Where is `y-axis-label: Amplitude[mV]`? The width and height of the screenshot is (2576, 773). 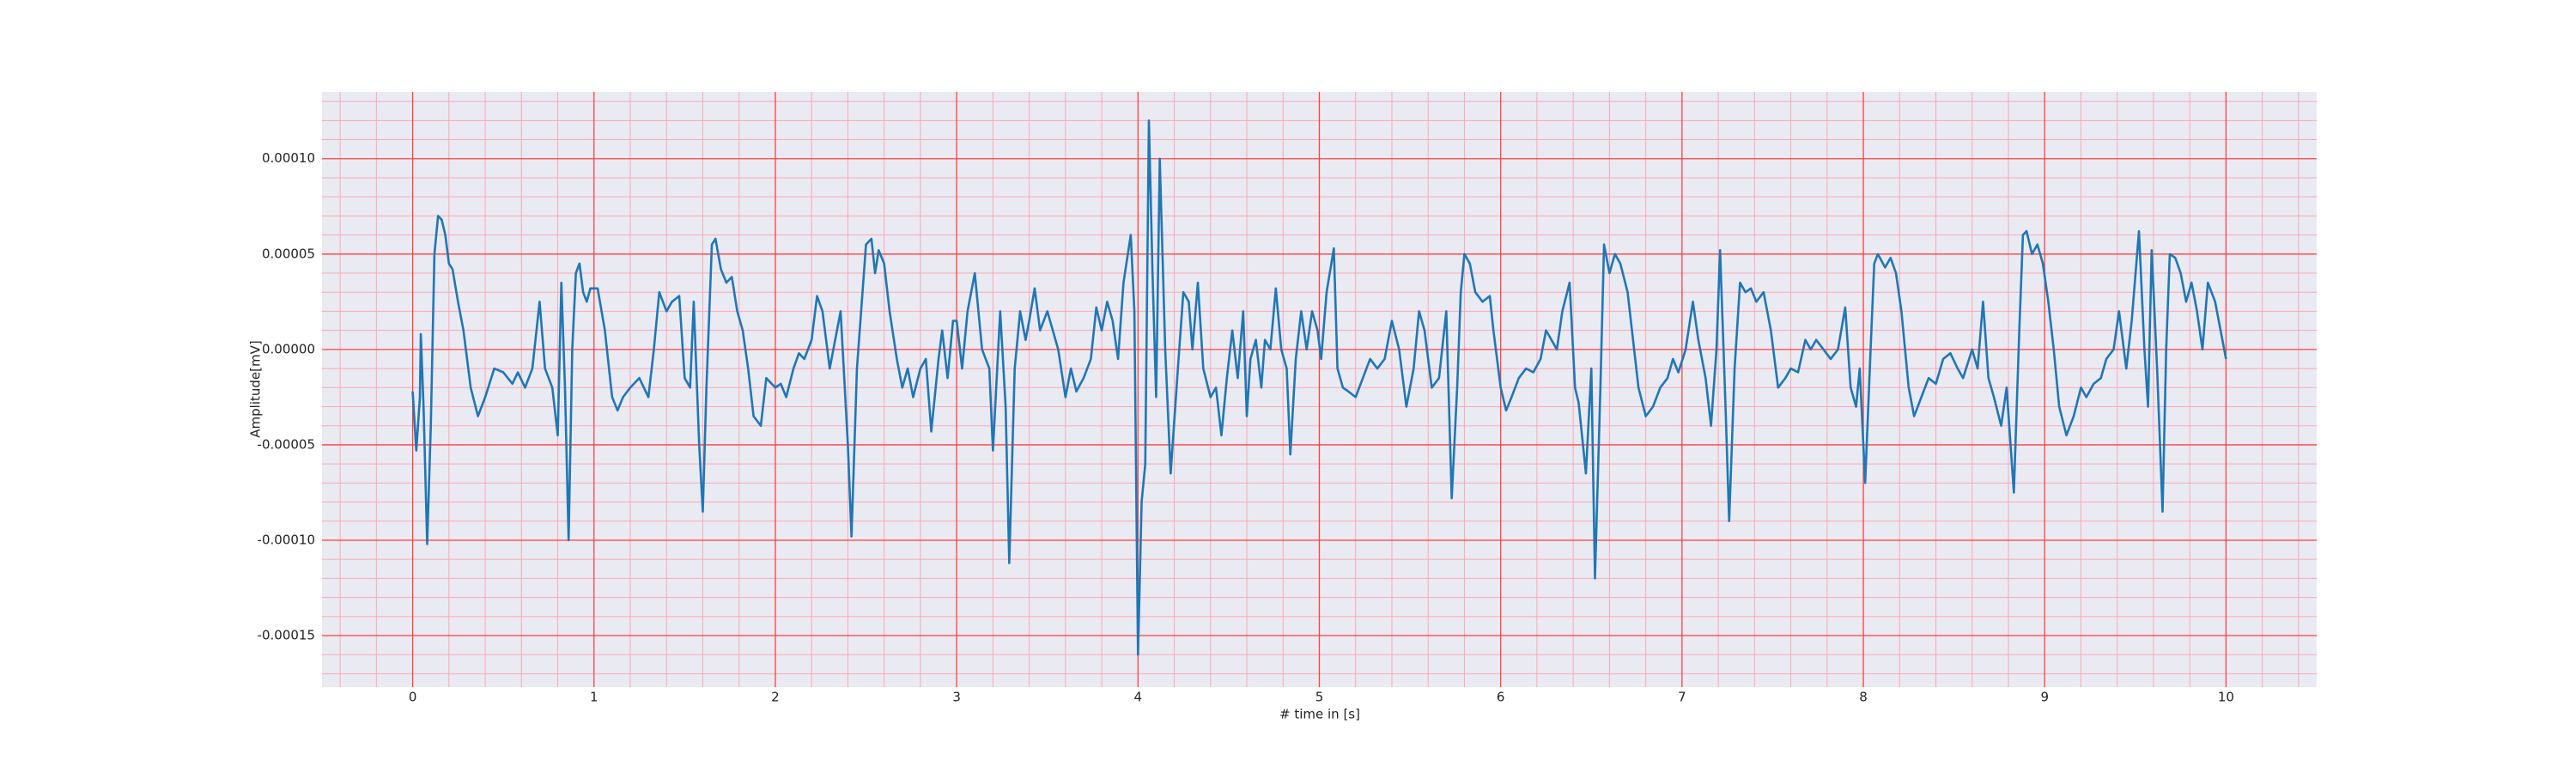
y-axis-label: Amplitude[mV] is located at coordinates (256, 388).